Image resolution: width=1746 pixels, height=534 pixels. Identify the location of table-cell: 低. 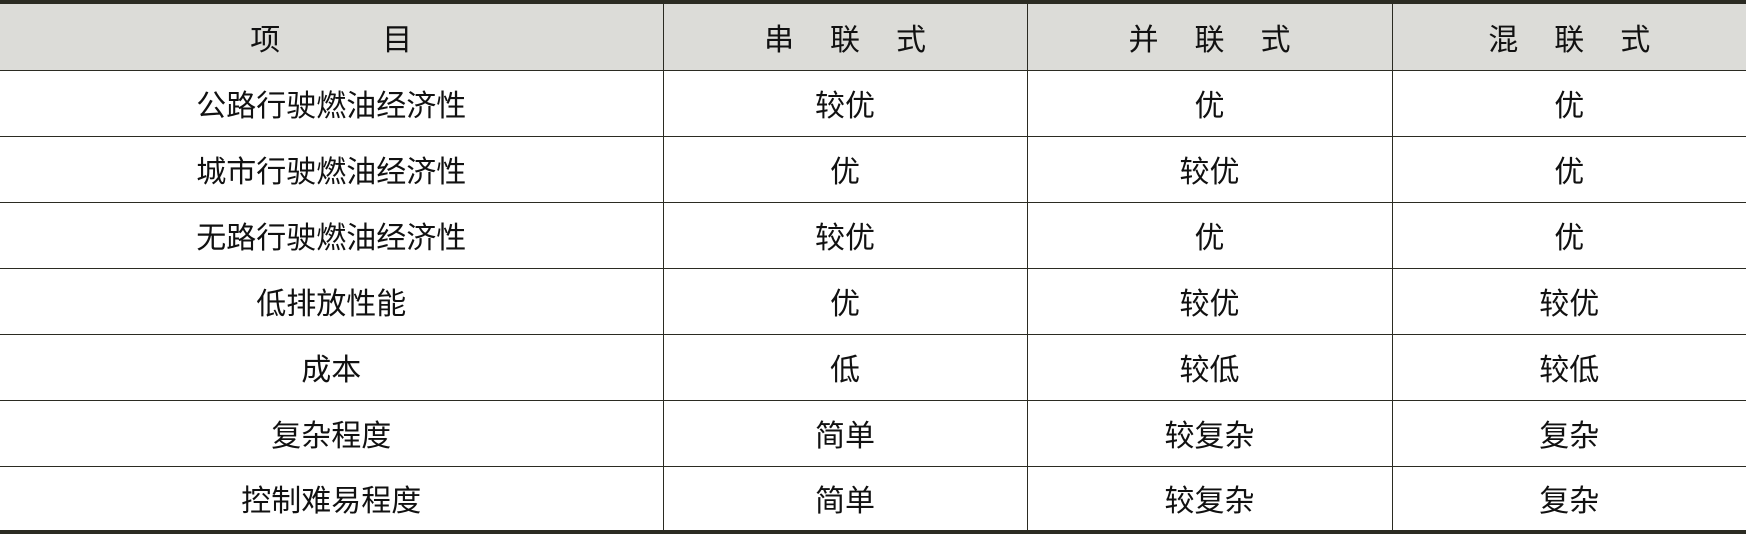
(845, 367).